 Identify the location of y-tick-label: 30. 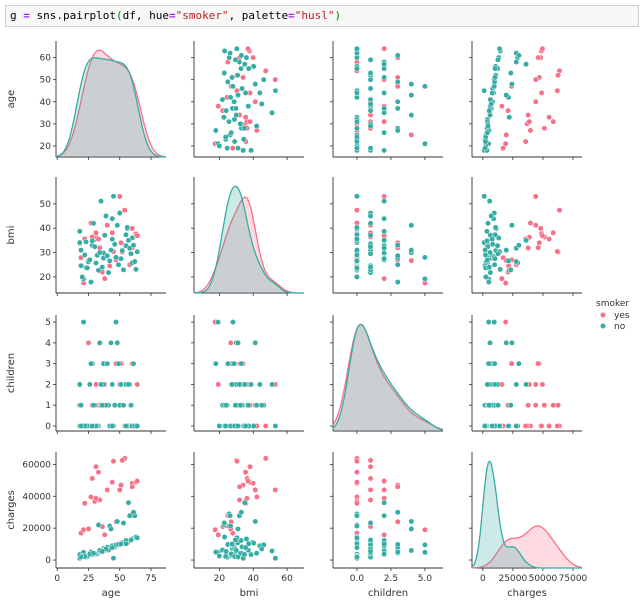
(46, 125).